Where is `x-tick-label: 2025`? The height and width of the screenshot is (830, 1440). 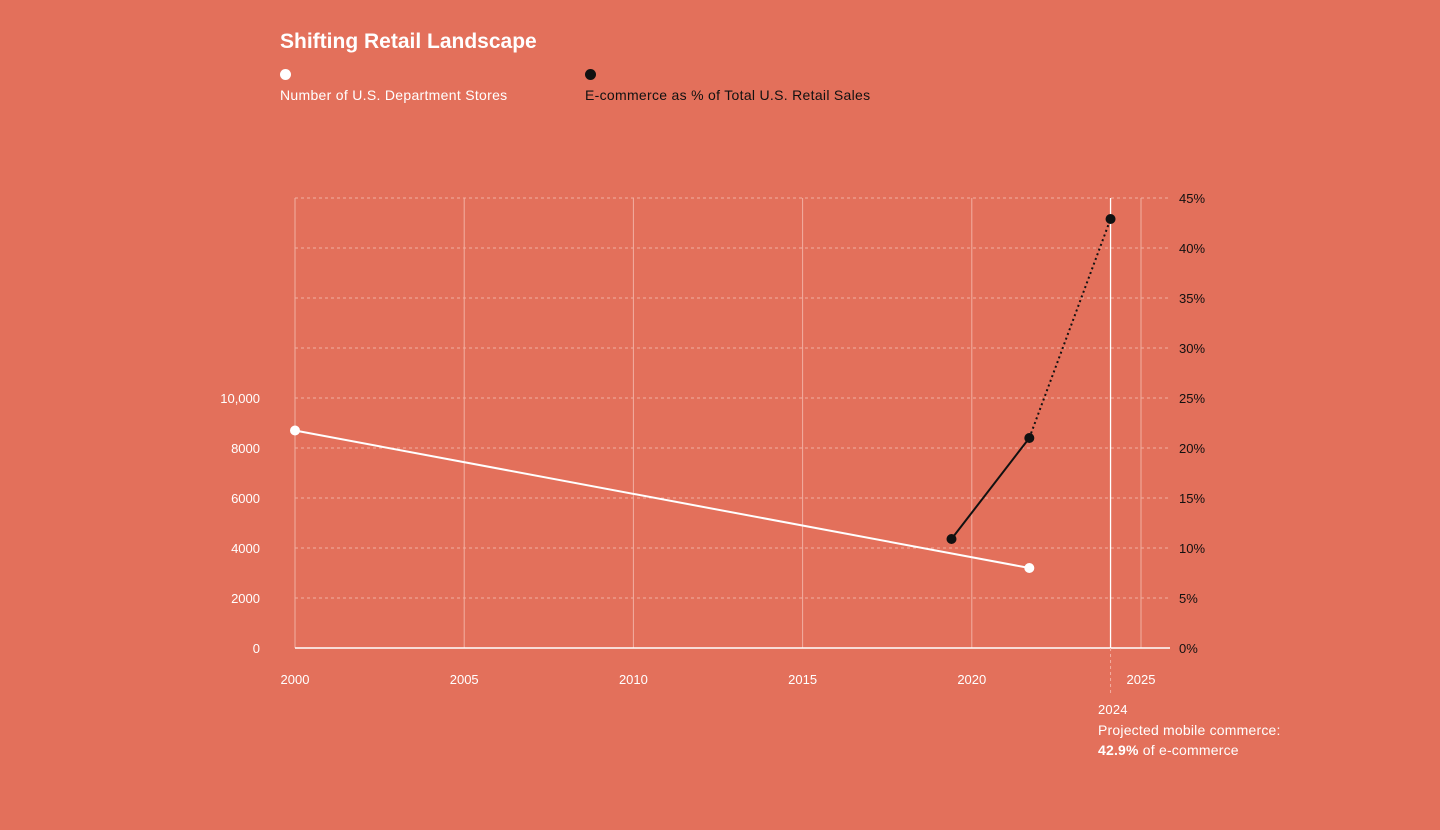
x-tick-label: 2025 is located at coordinates (1141, 679).